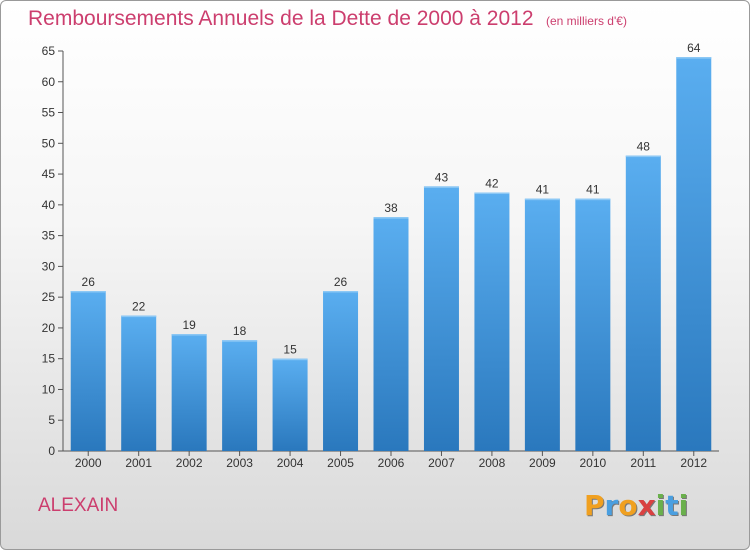 This screenshot has height=550, width=750. I want to click on x-tick-label: 2000, so click(88, 463).